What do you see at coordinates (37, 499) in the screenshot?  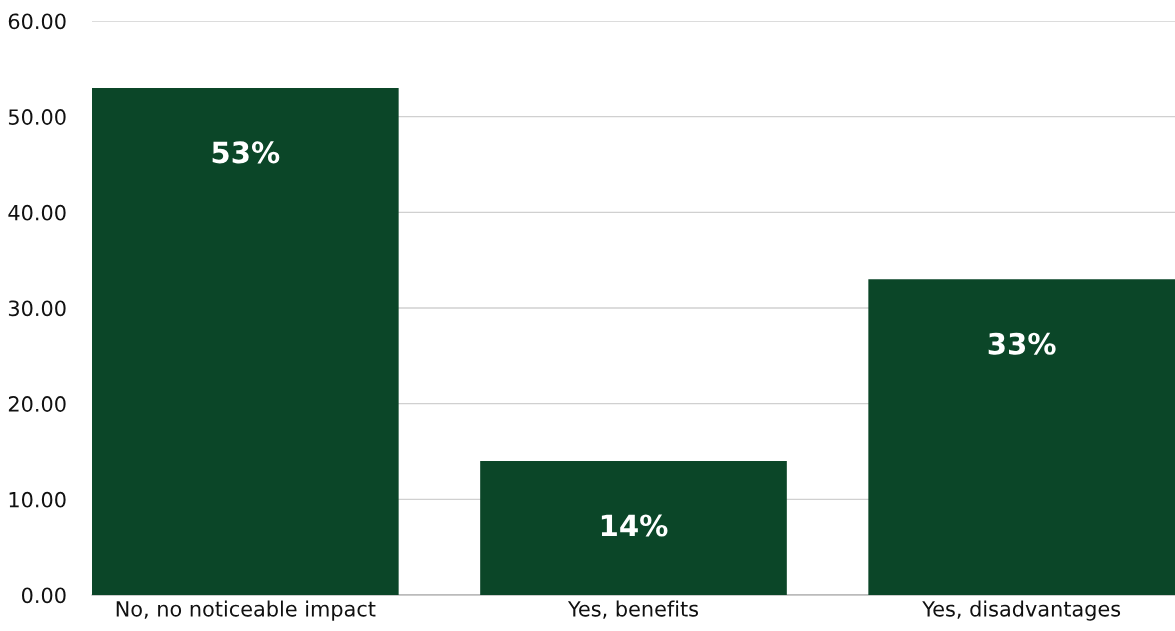 I see `y-tick-label: 10.00` at bounding box center [37, 499].